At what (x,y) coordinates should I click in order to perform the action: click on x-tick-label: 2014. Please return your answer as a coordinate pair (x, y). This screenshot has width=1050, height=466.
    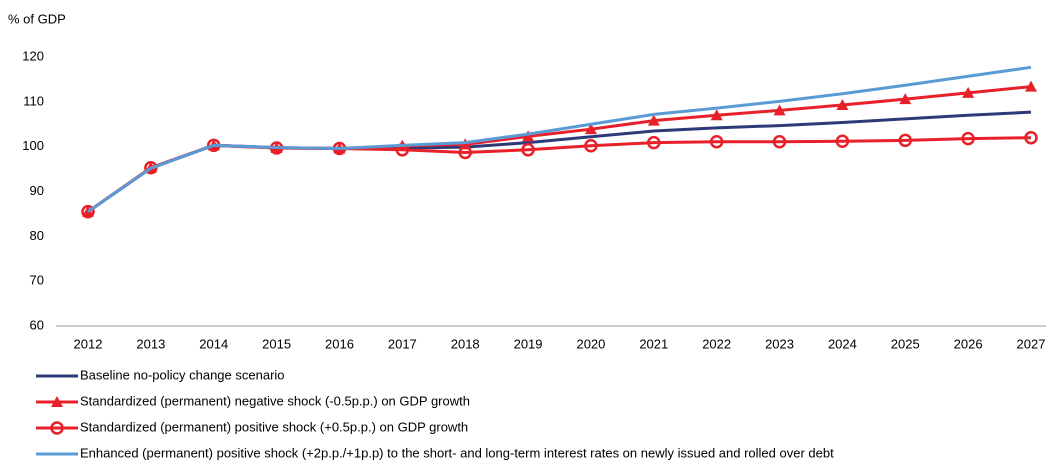
    Looking at the image, I should click on (213, 343).